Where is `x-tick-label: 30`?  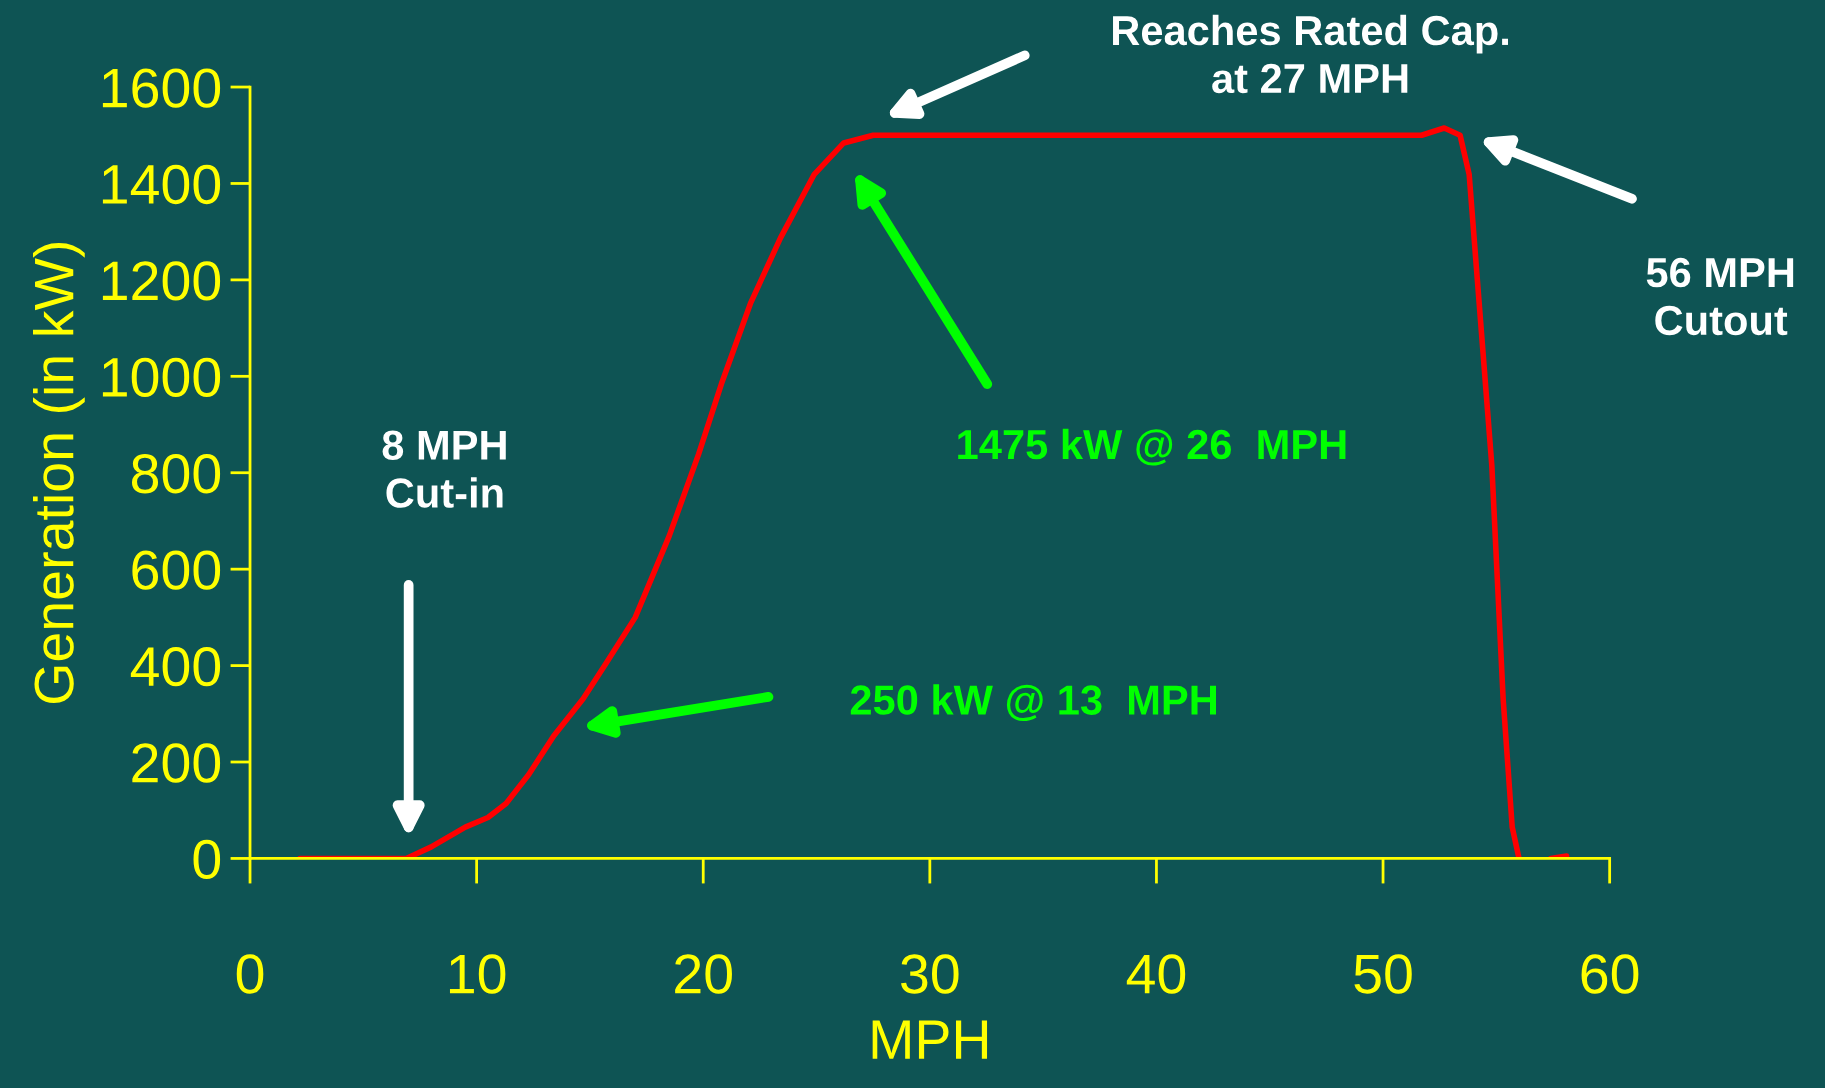
x-tick-label: 30 is located at coordinates (930, 974).